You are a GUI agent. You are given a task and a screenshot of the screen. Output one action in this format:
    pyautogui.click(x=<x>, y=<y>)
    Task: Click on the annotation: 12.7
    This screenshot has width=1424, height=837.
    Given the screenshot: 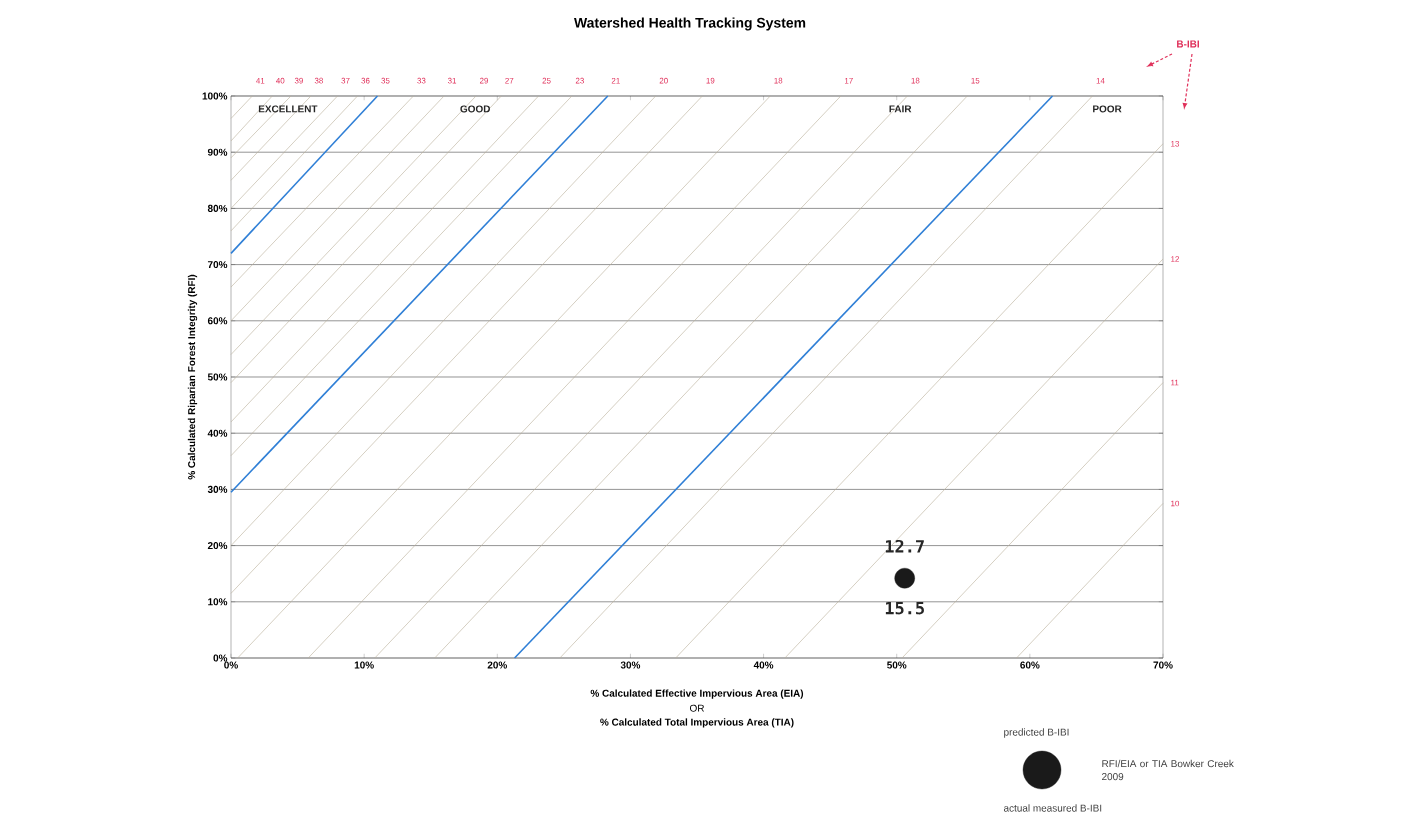 What is the action you would take?
    pyautogui.click(x=904, y=546)
    